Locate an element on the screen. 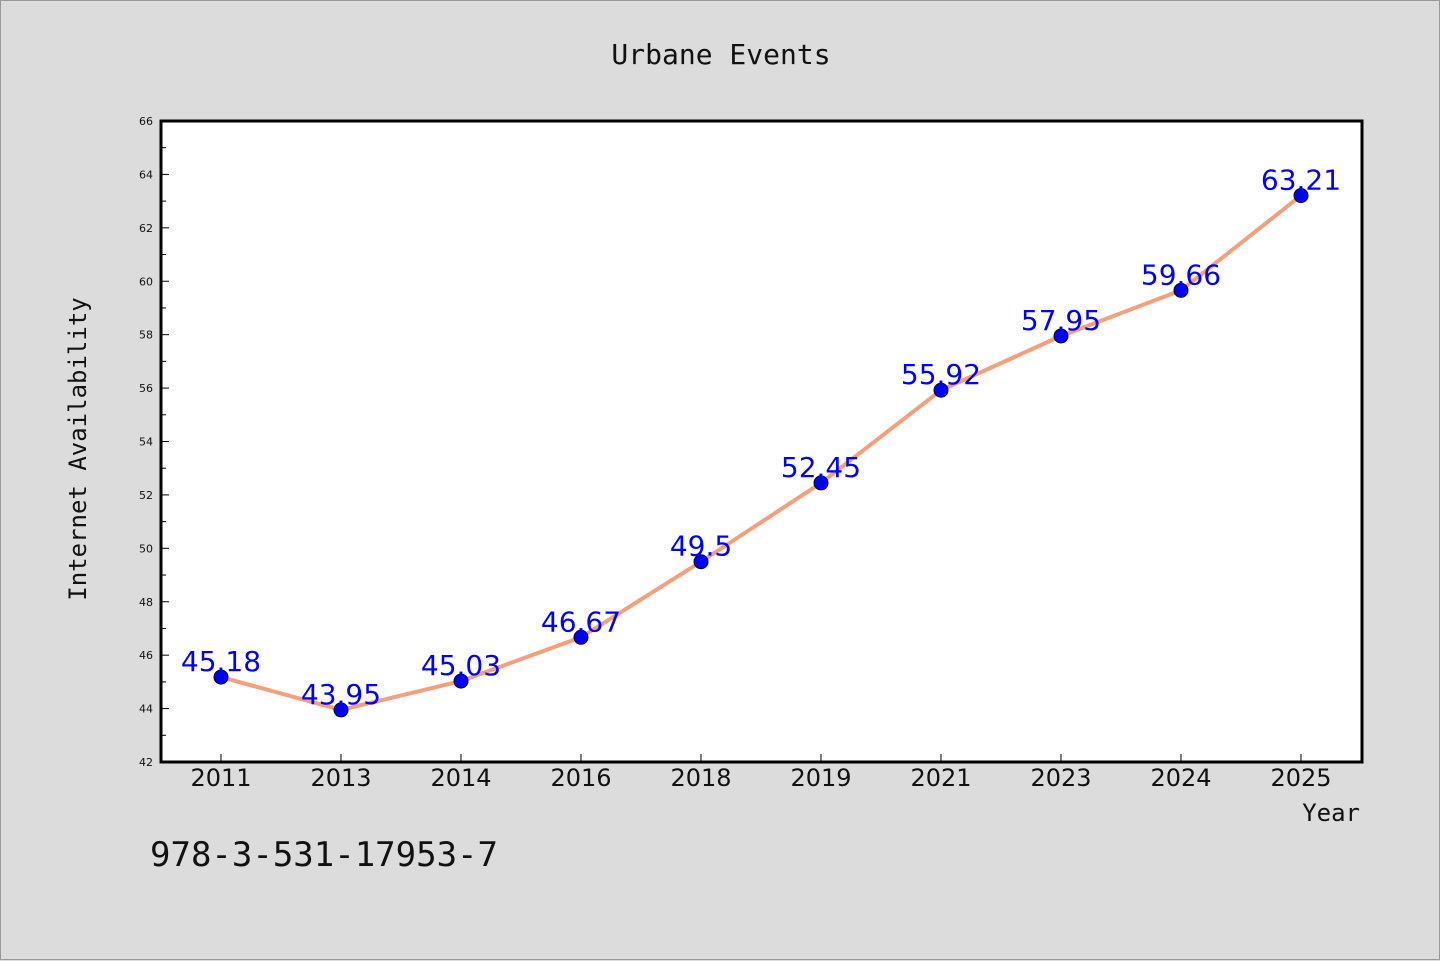 The image size is (1440, 961). y-axis: 42 44 46 48 50 52 54 56 58 60 62 64 66 is located at coordinates (154, 442).